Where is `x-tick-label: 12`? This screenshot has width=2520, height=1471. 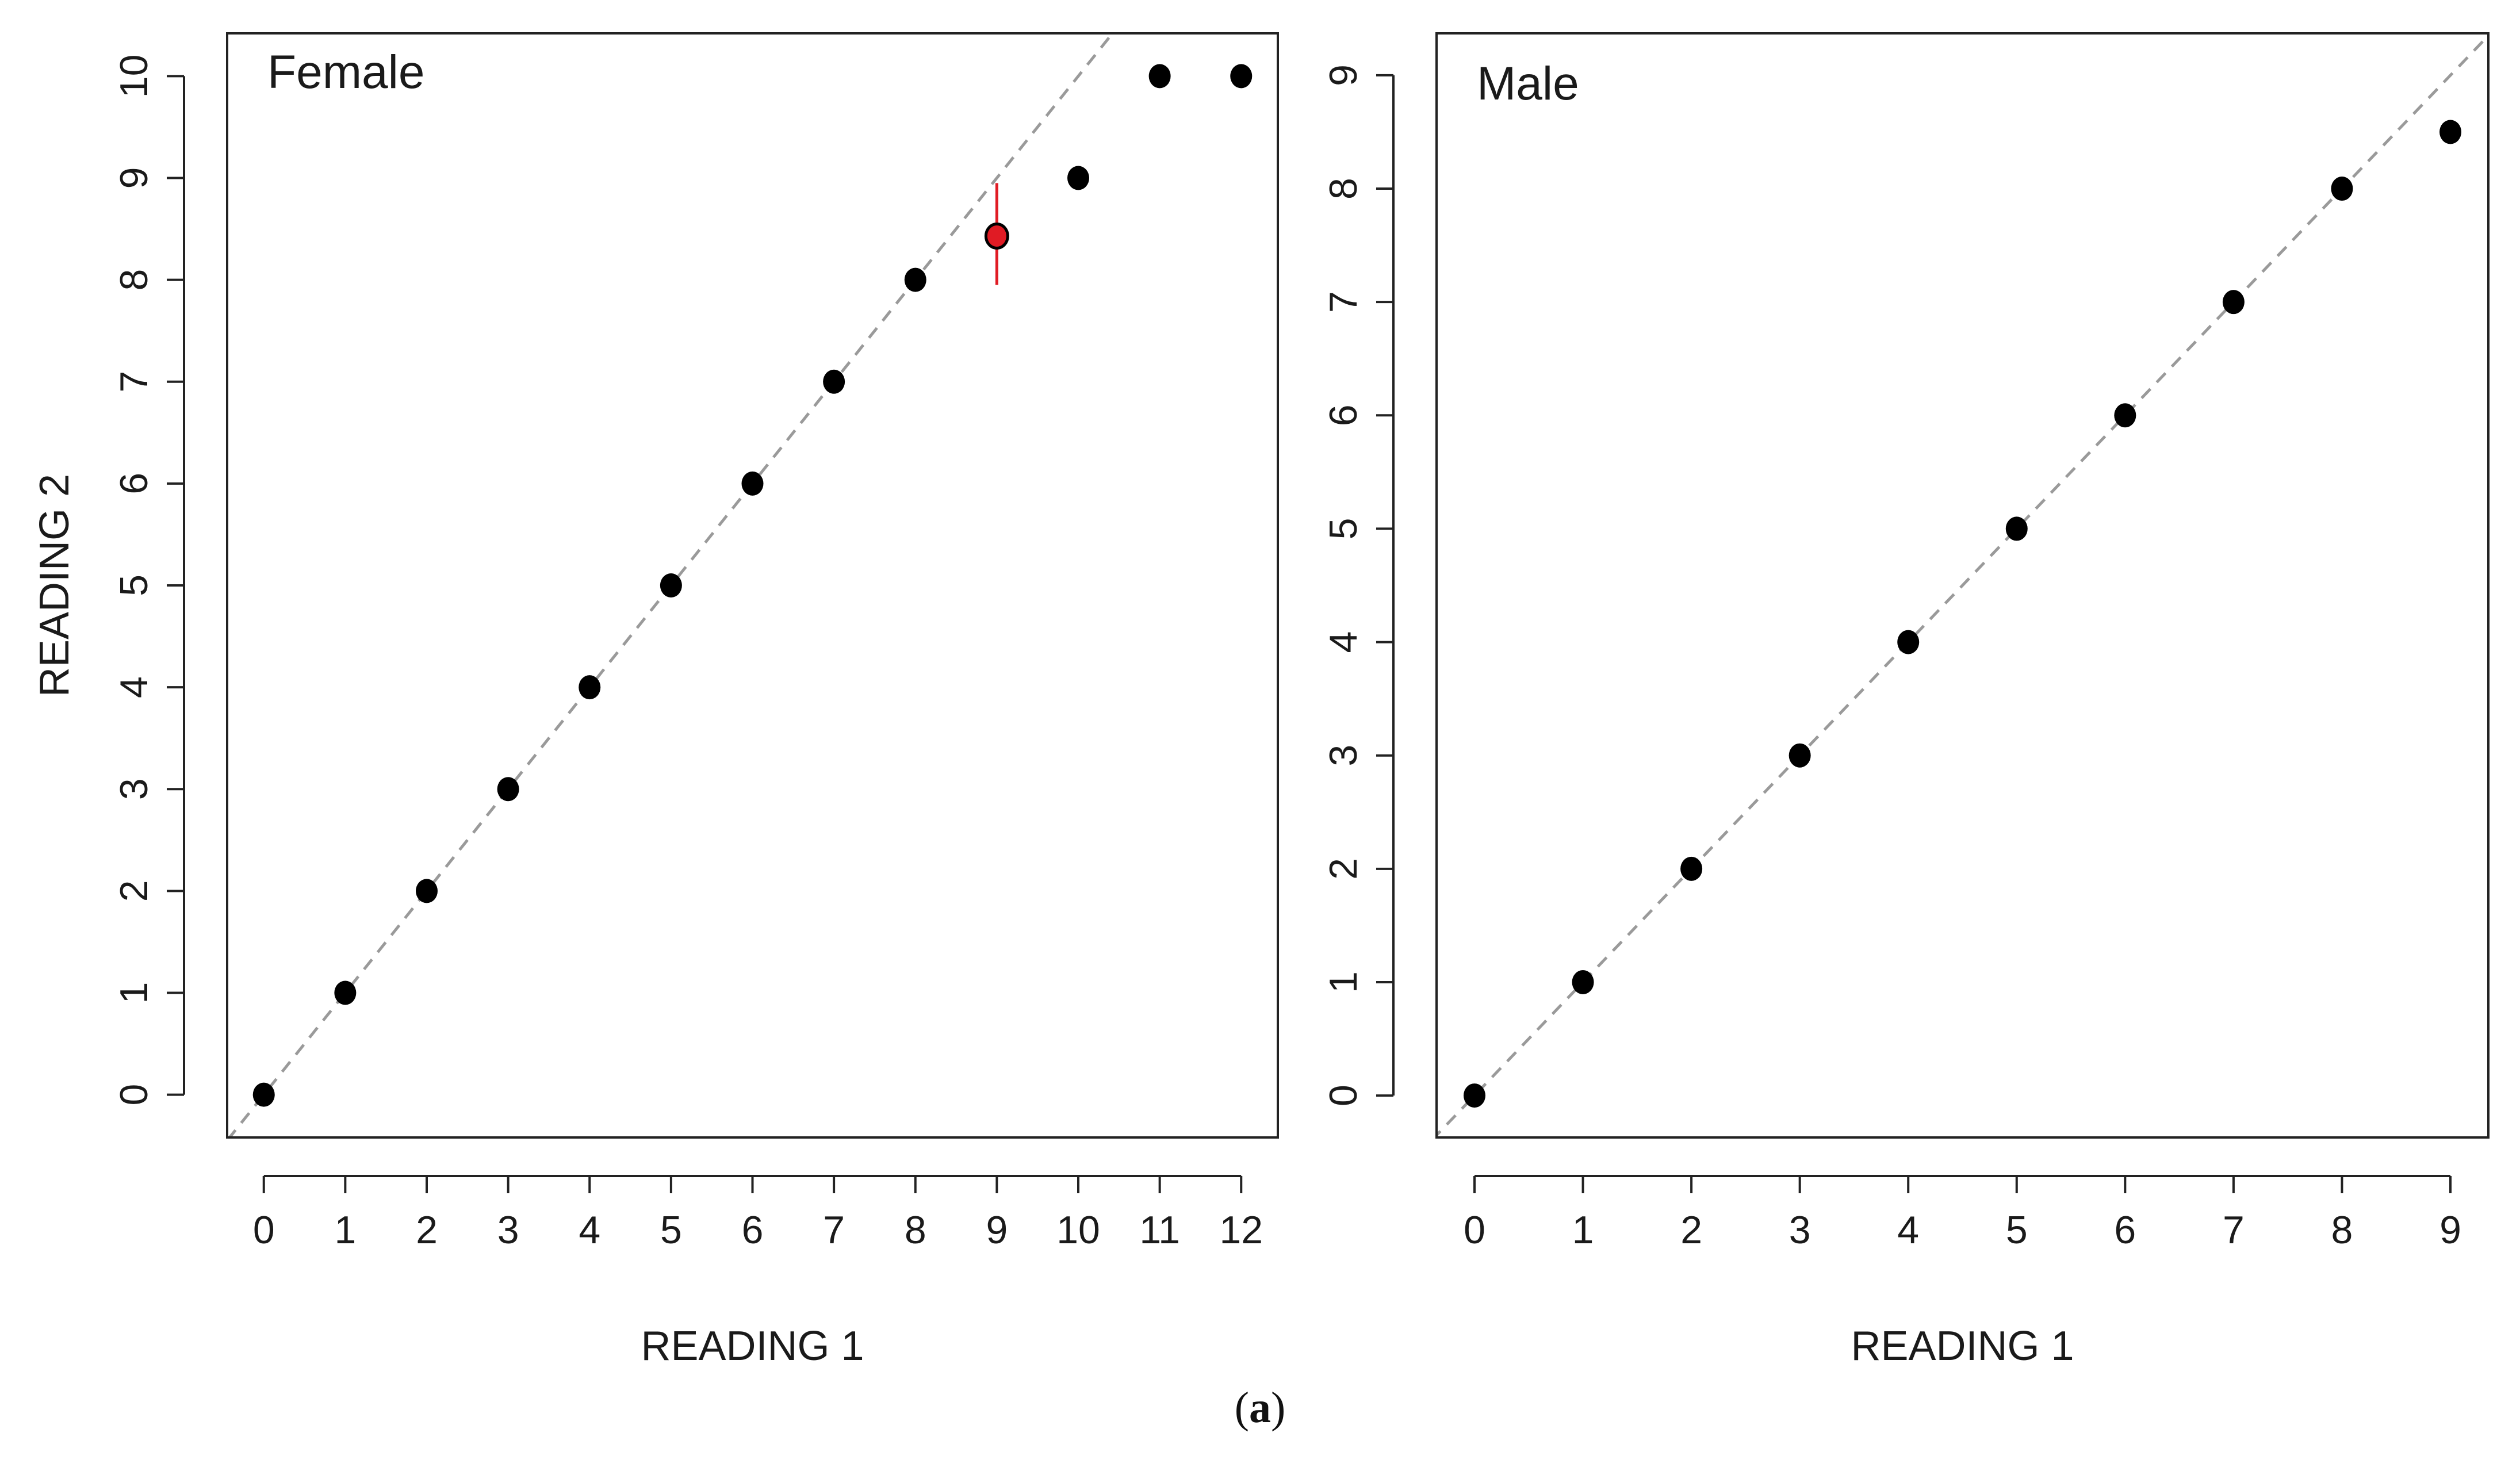
x-tick-label: 12 is located at coordinates (1241, 1230).